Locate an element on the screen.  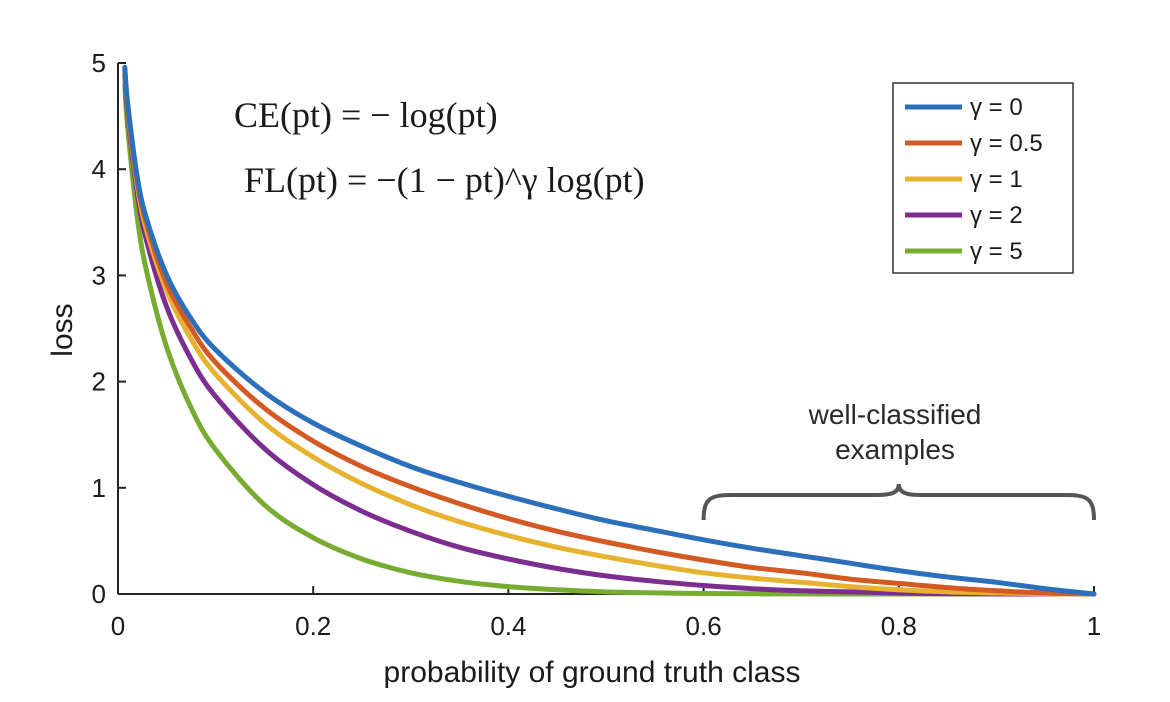
legend: γ = 0 γ = 0.5 γ = 1 γ = 2 γ = 5 is located at coordinates (983, 178).